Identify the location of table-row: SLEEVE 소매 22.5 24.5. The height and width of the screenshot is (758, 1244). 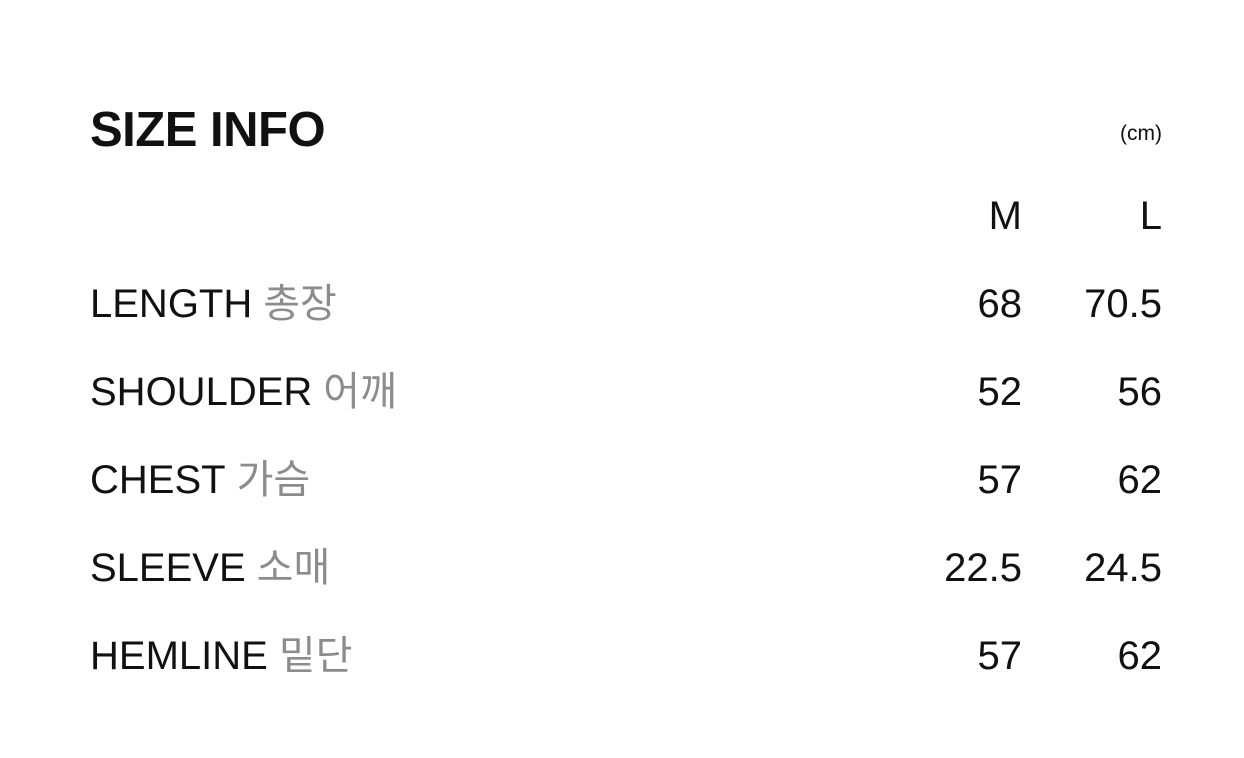
(626, 568).